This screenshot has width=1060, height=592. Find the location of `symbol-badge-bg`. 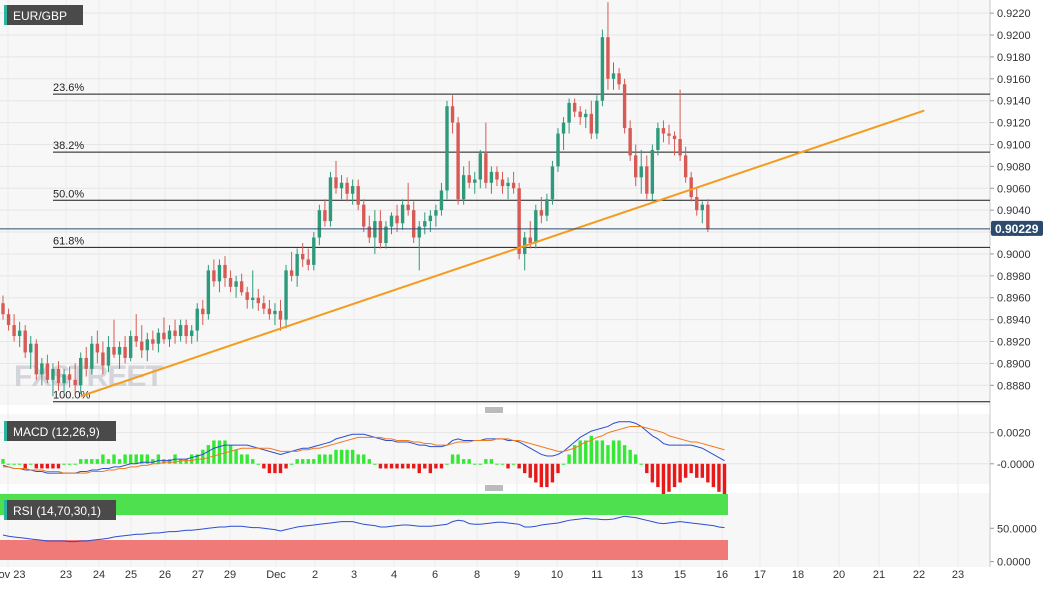

symbol-badge-bg is located at coordinates (43, 15).